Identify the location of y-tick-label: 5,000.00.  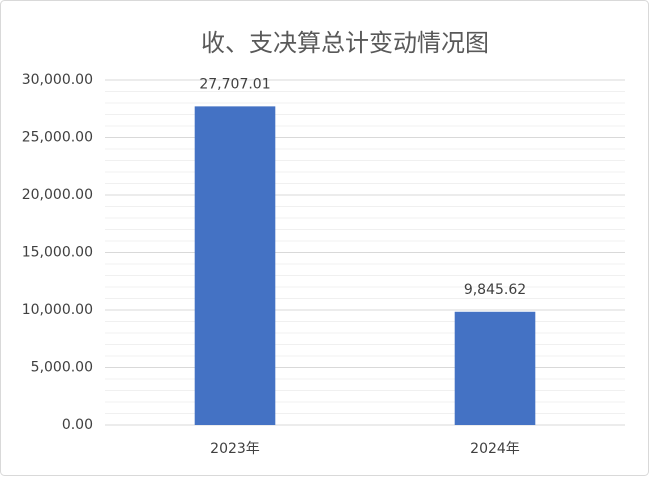
(62, 368).